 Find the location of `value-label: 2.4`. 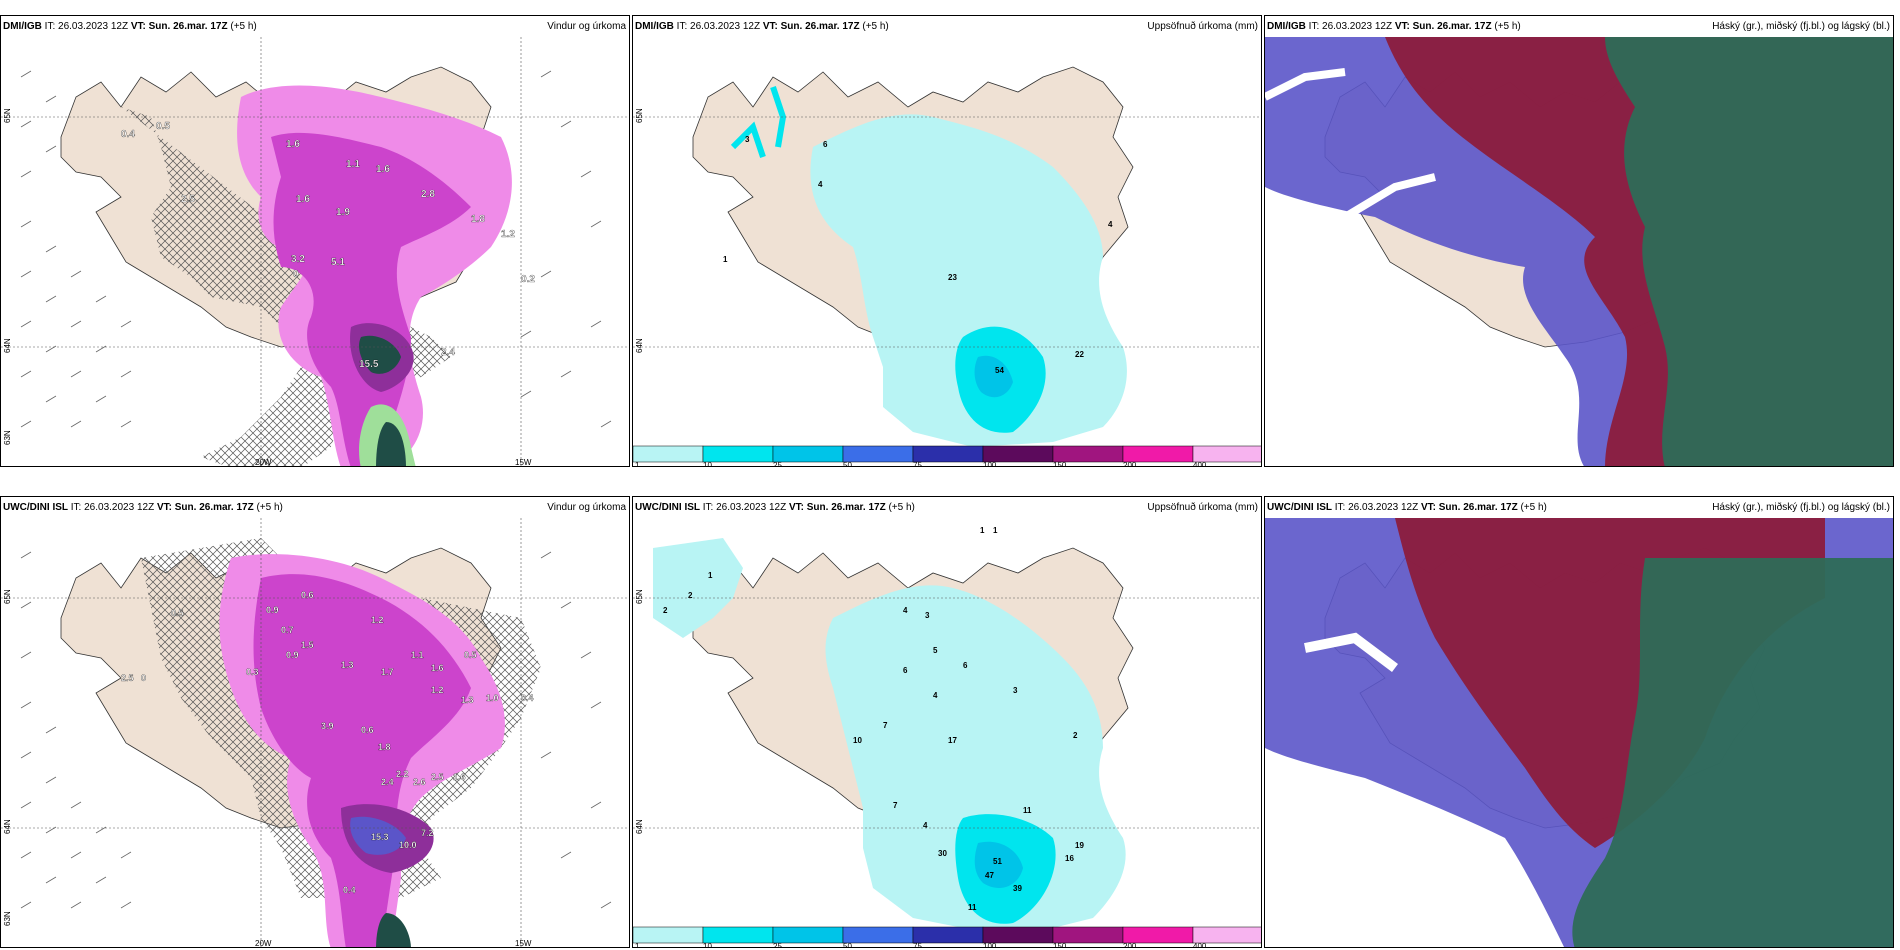

value-label: 2.4 is located at coordinates (387, 782).